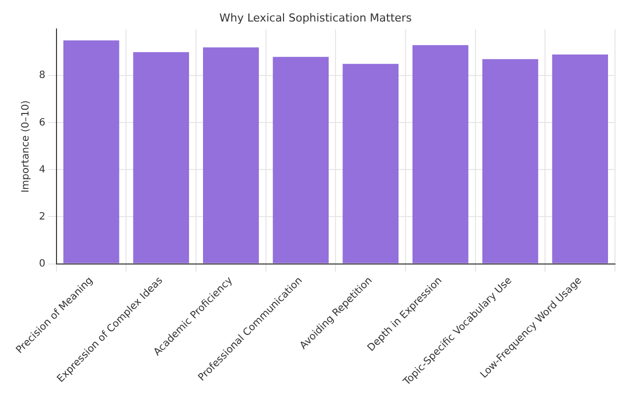 The height and width of the screenshot is (403, 643). I want to click on y-tick-label: 2, so click(42, 216).